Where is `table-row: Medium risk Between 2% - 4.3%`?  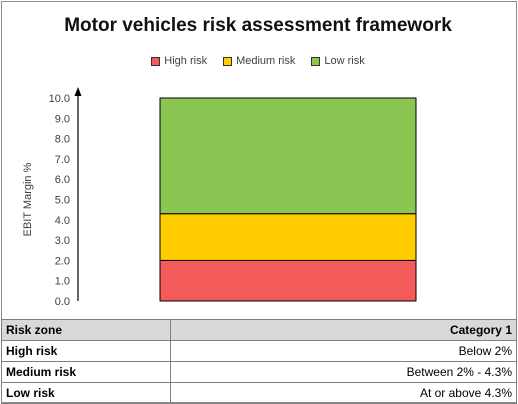 table-row: Medium risk Between 2% - 4.3% is located at coordinates (259, 372).